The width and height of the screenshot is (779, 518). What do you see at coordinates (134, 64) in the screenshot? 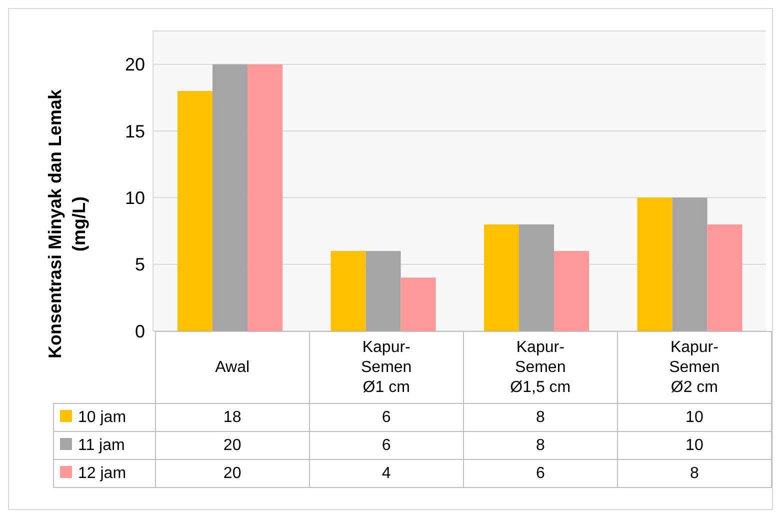
I see `y-tick-label: 20` at bounding box center [134, 64].